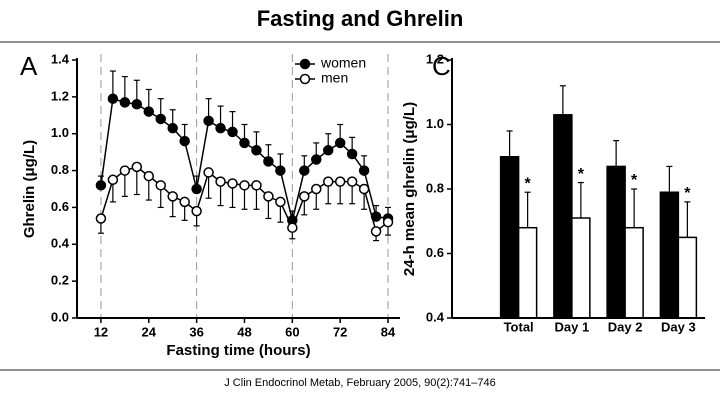 Image resolution: width=720 pixels, height=400 pixels. Describe the element at coordinates (625, 326) in the screenshot. I see `x-tick-label: Day 2` at that location.